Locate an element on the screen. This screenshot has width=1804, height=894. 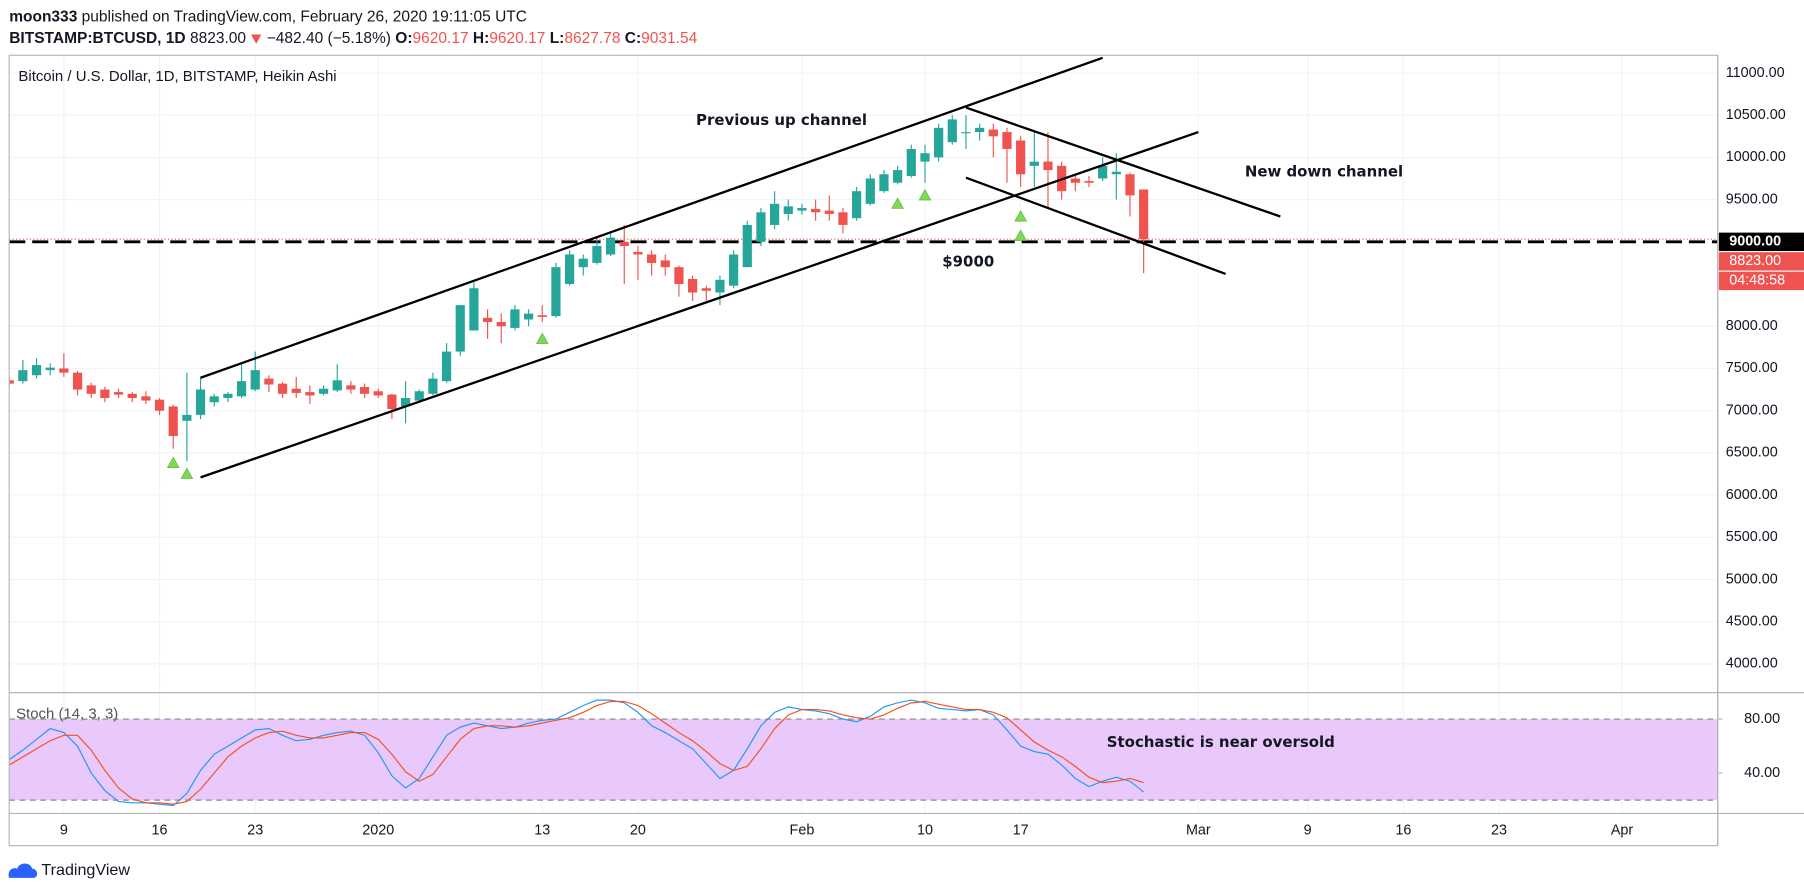
brand: TradingView is located at coordinates (85, 870).